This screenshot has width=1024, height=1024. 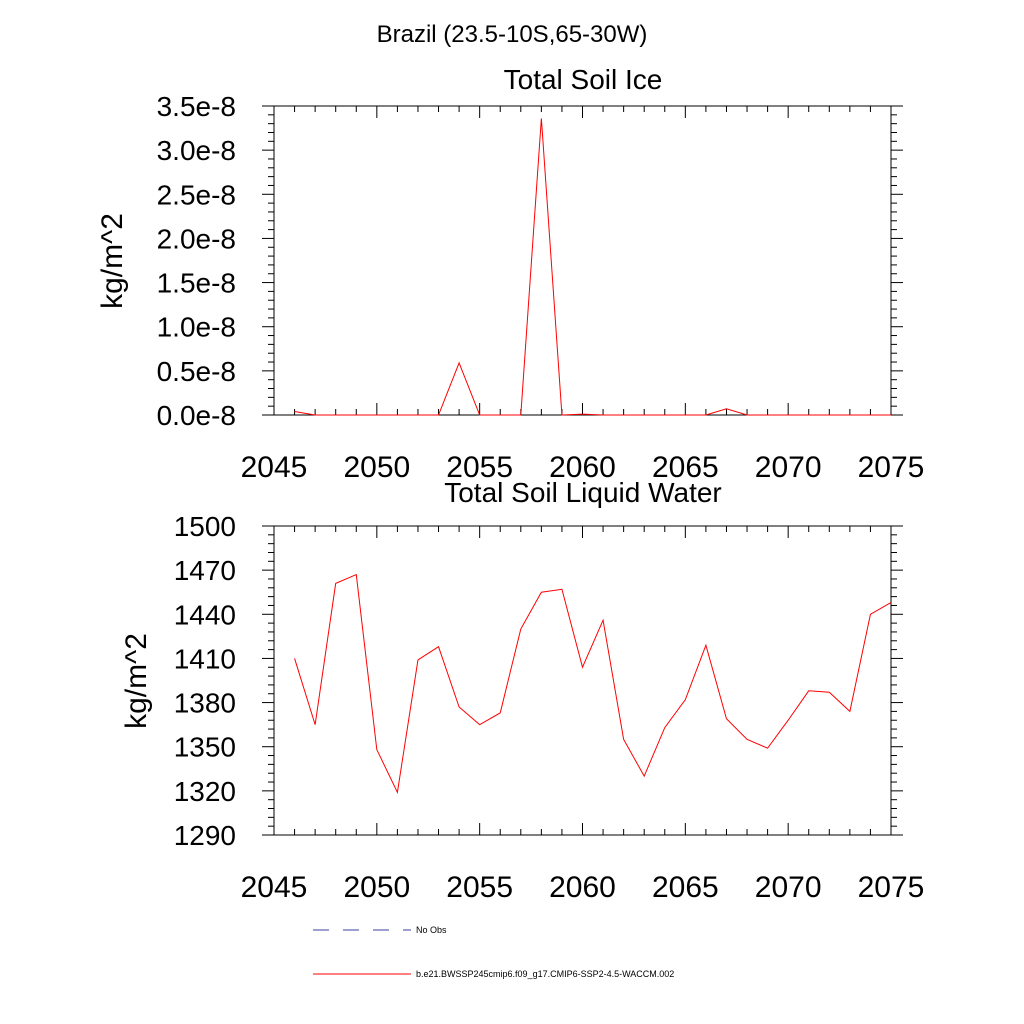 I want to click on y-tick-label: 1.5e-8, so click(x=196, y=283).